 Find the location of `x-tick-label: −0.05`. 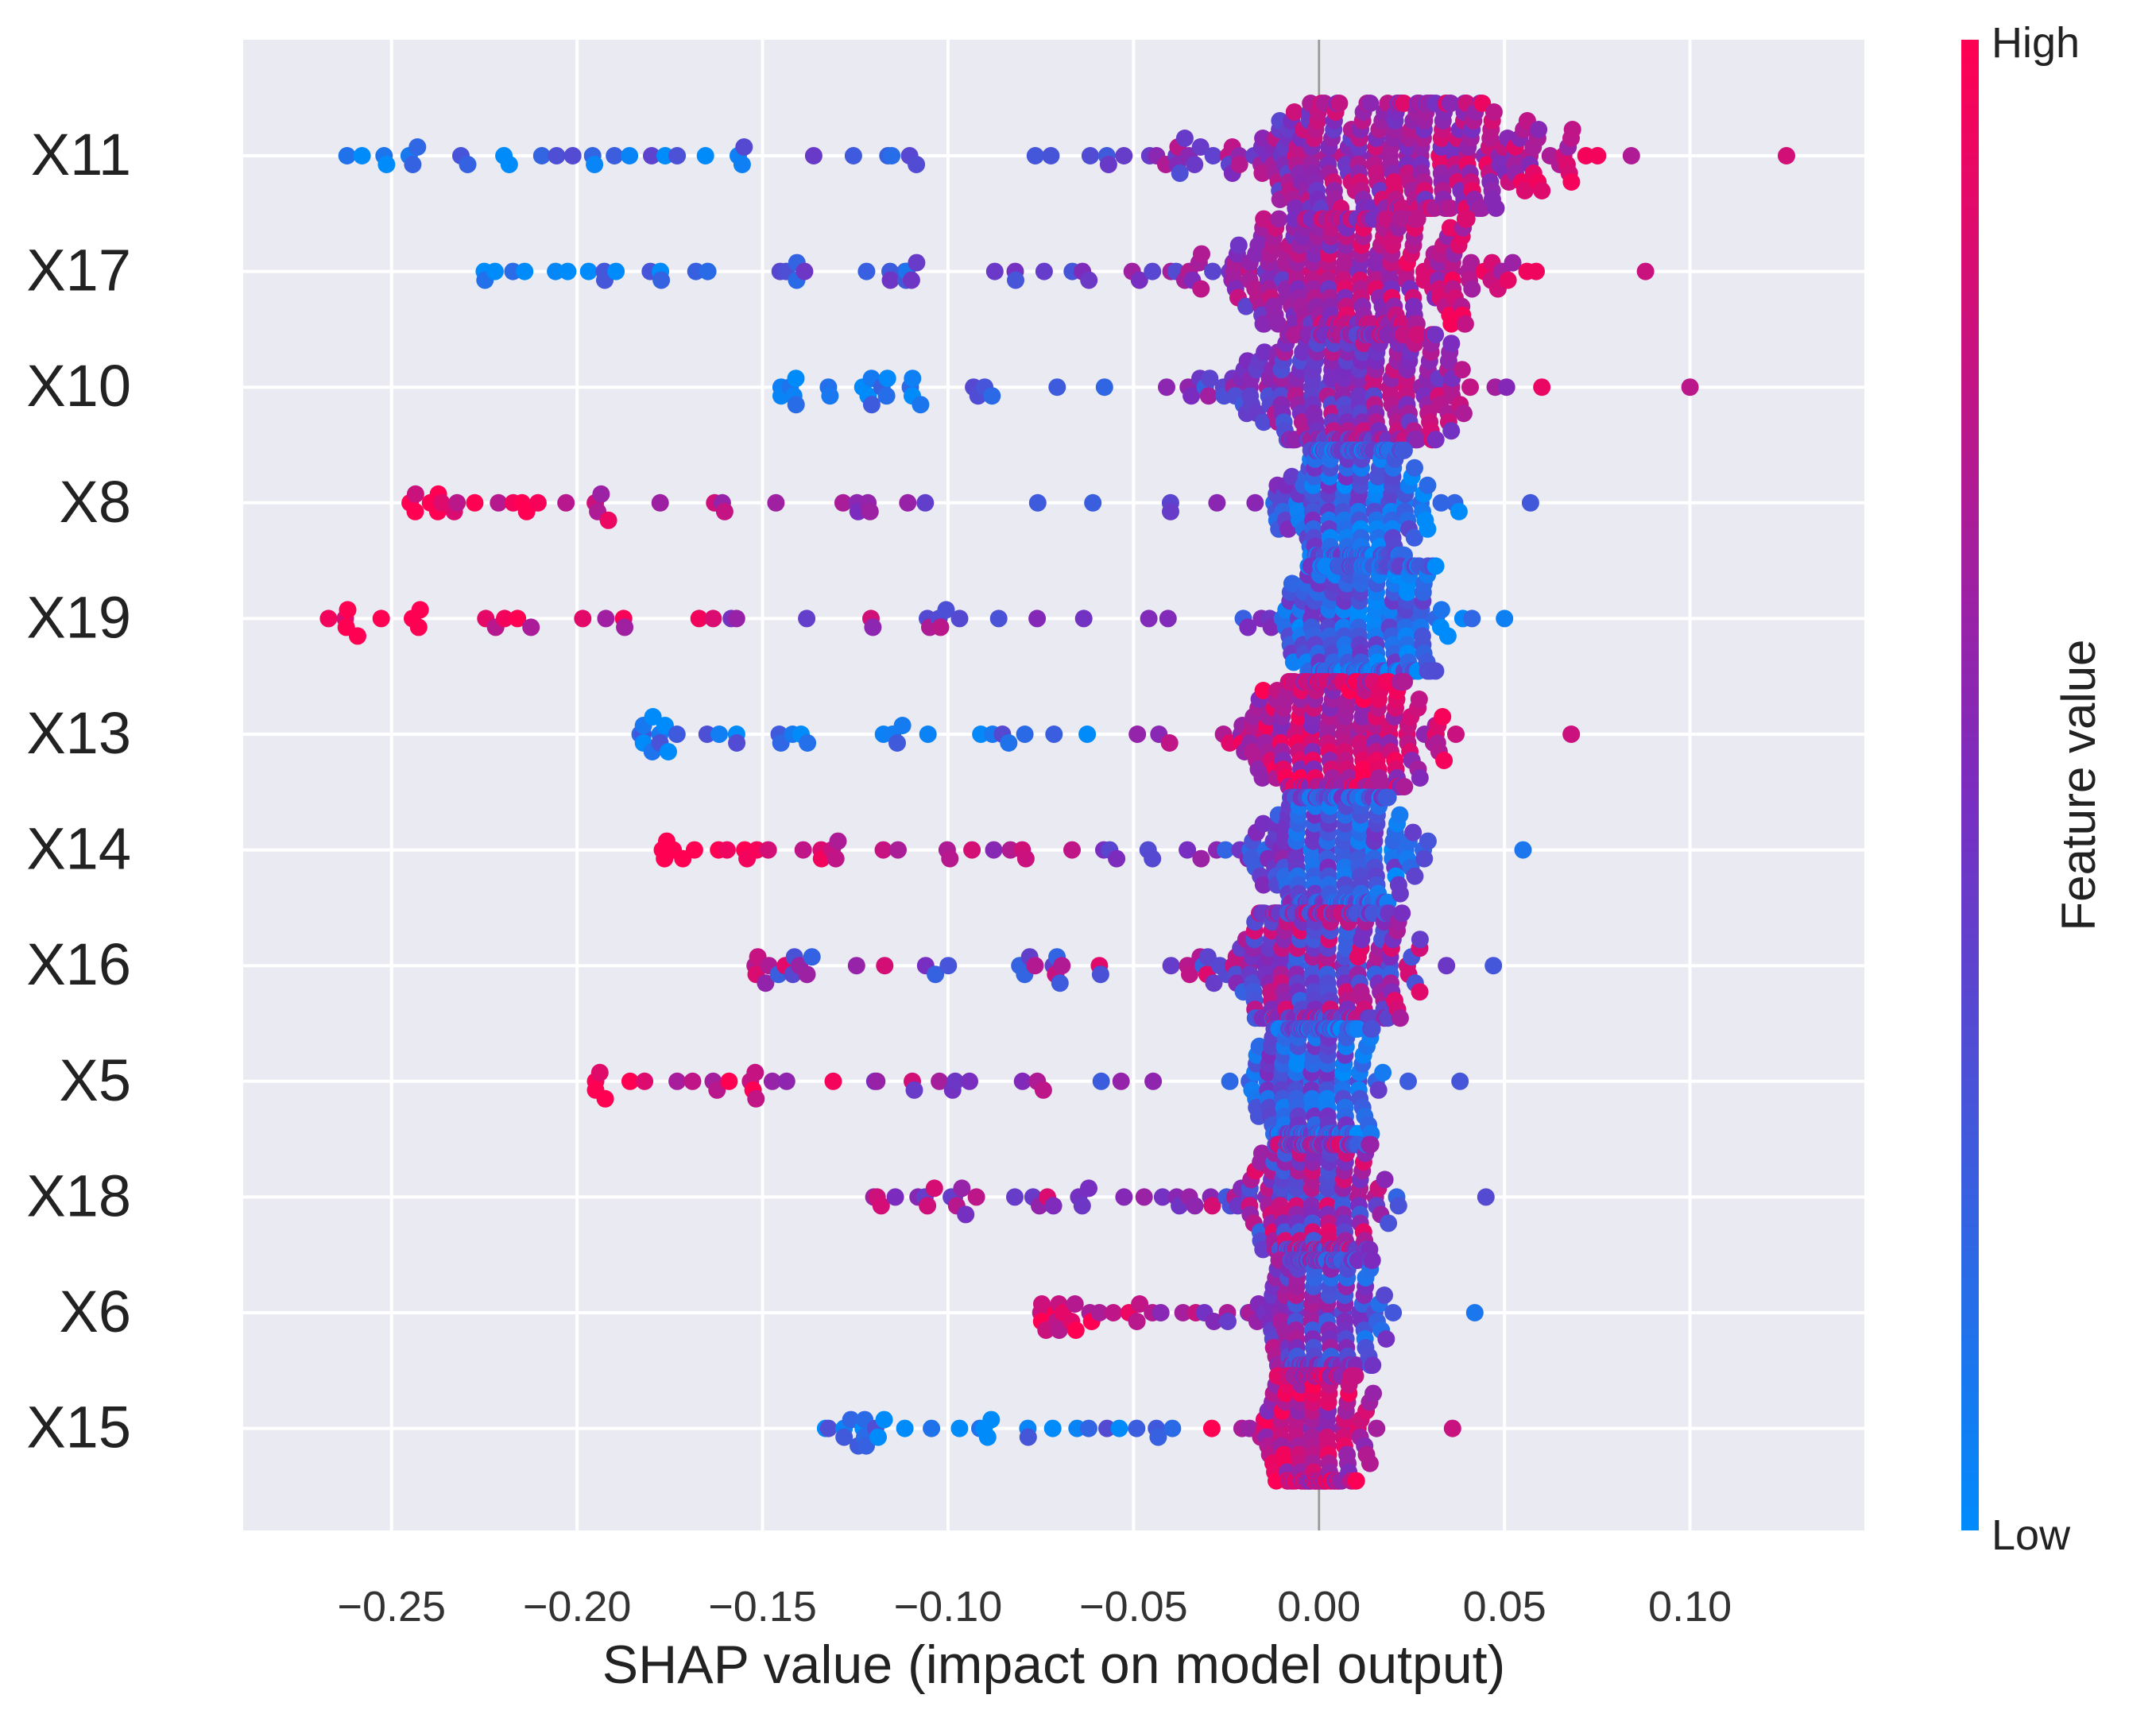

x-tick-label: −0.05 is located at coordinates (1133, 1607).